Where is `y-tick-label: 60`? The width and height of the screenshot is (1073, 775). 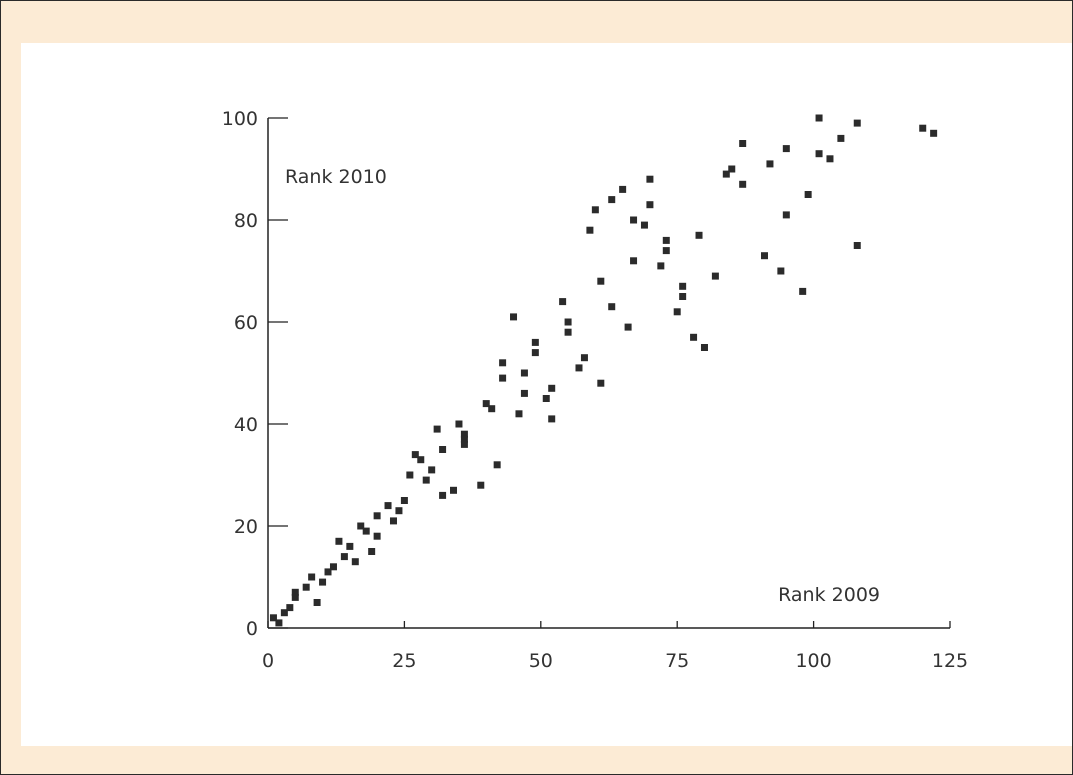 y-tick-label: 60 is located at coordinates (246, 323).